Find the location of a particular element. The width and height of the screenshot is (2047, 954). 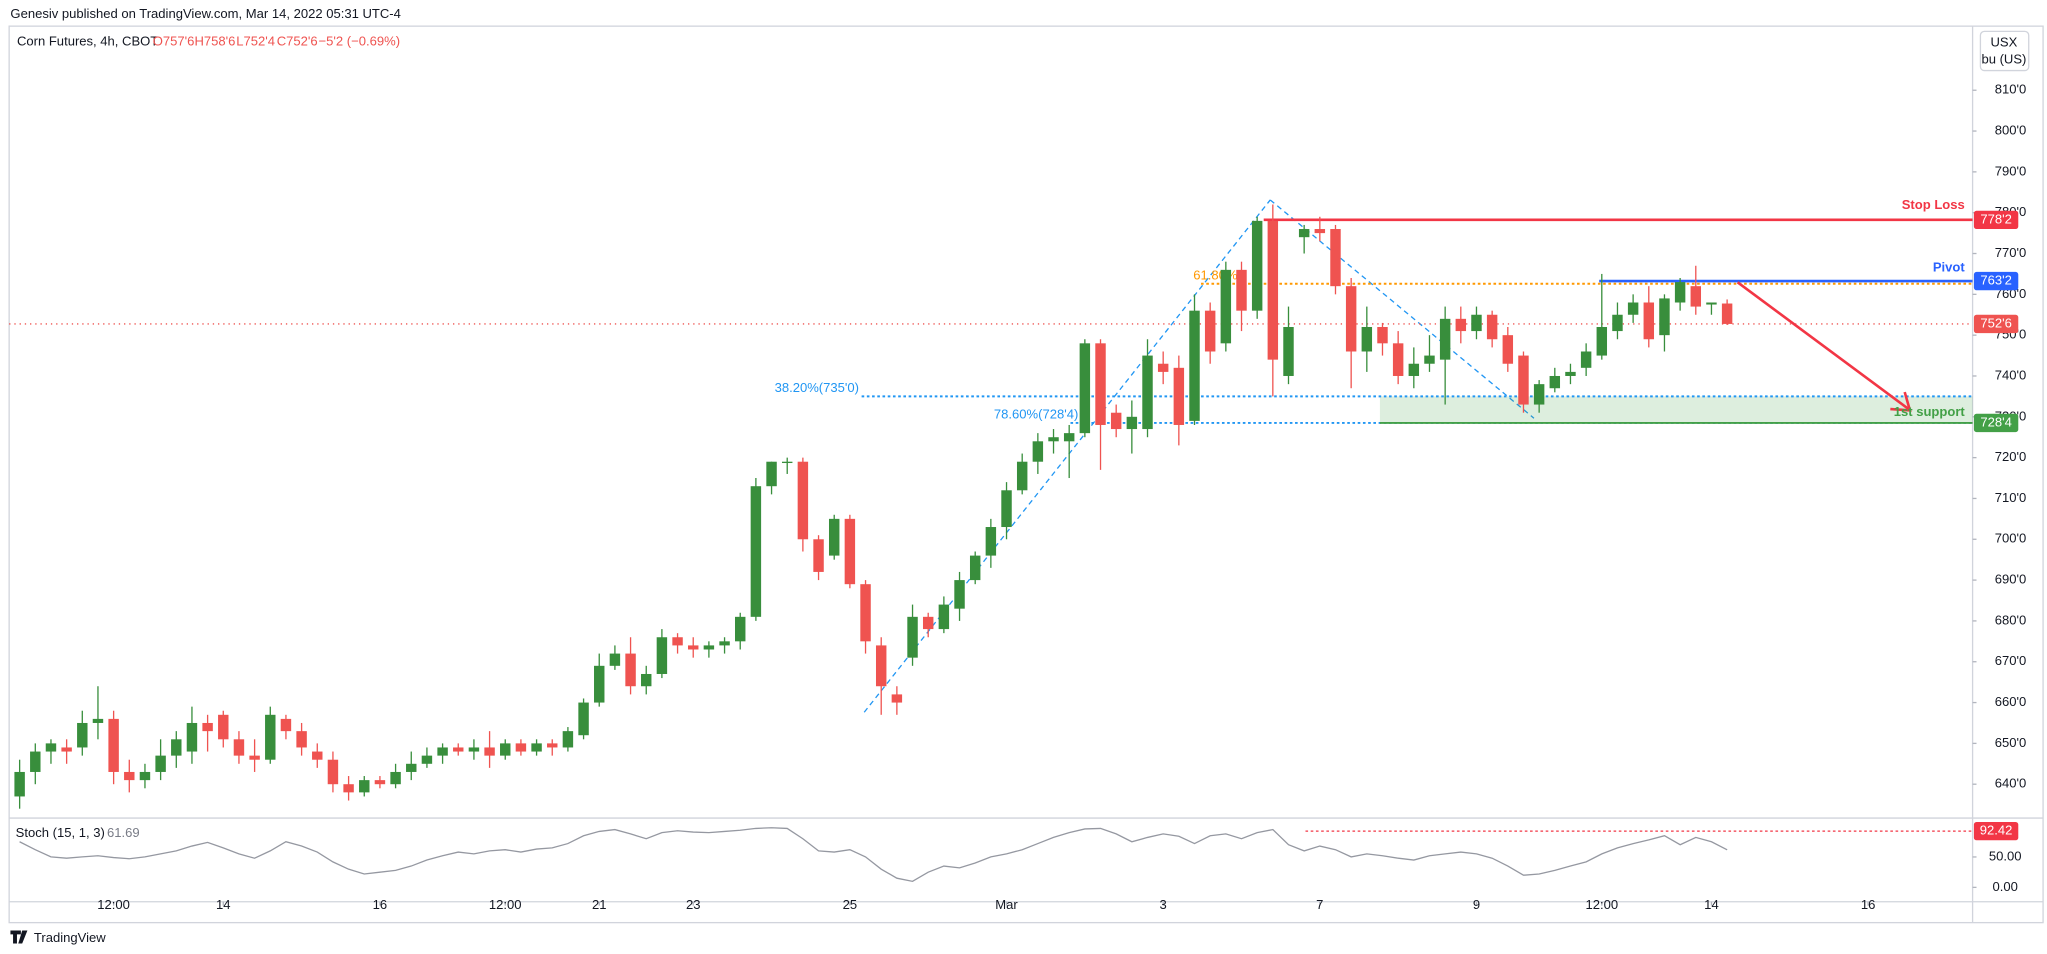

legend-change: −5'2 (−0.69%) is located at coordinates (360, 40).